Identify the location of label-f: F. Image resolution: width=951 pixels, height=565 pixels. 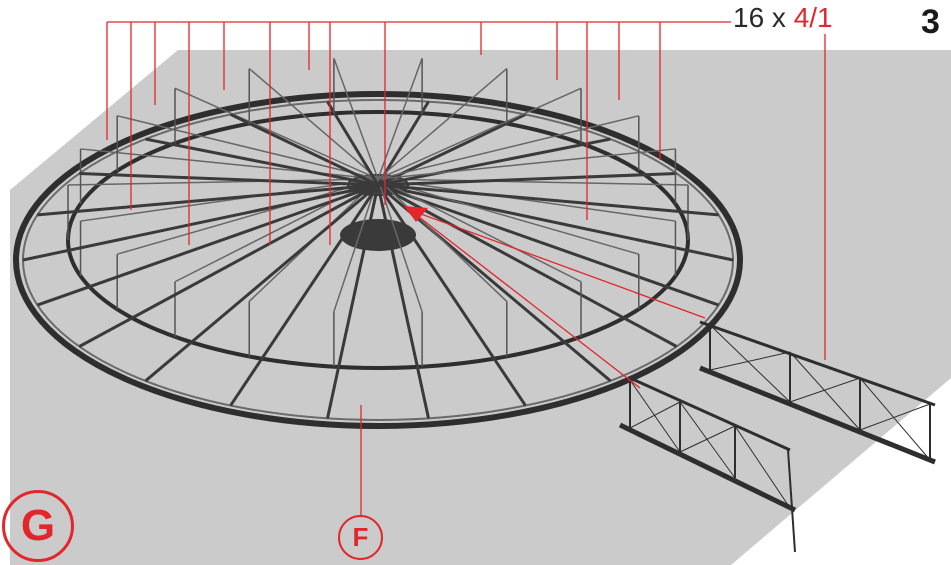
(360, 537).